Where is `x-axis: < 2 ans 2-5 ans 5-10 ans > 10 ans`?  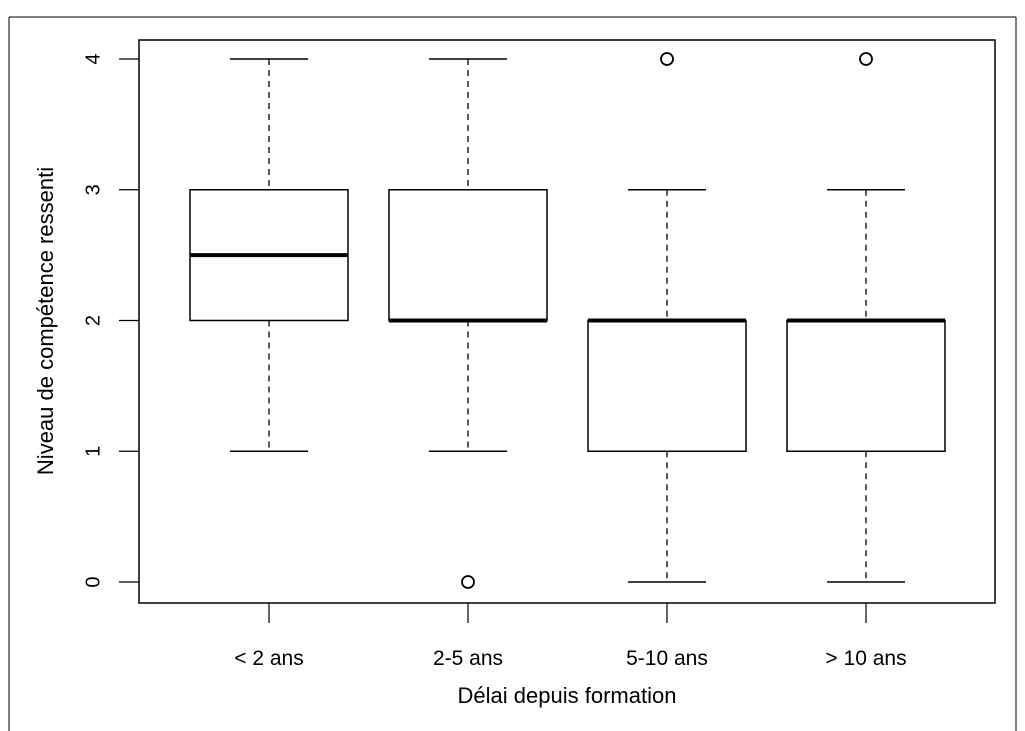
x-axis: < 2 ans 2-5 ans 5-10 ans > 10 ans is located at coordinates (570, 636).